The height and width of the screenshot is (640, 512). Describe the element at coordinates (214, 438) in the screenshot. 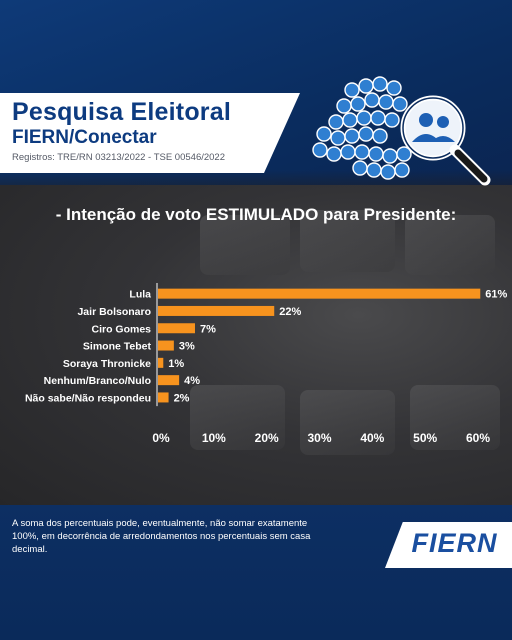

I see `x-tick-label: 10%` at that location.